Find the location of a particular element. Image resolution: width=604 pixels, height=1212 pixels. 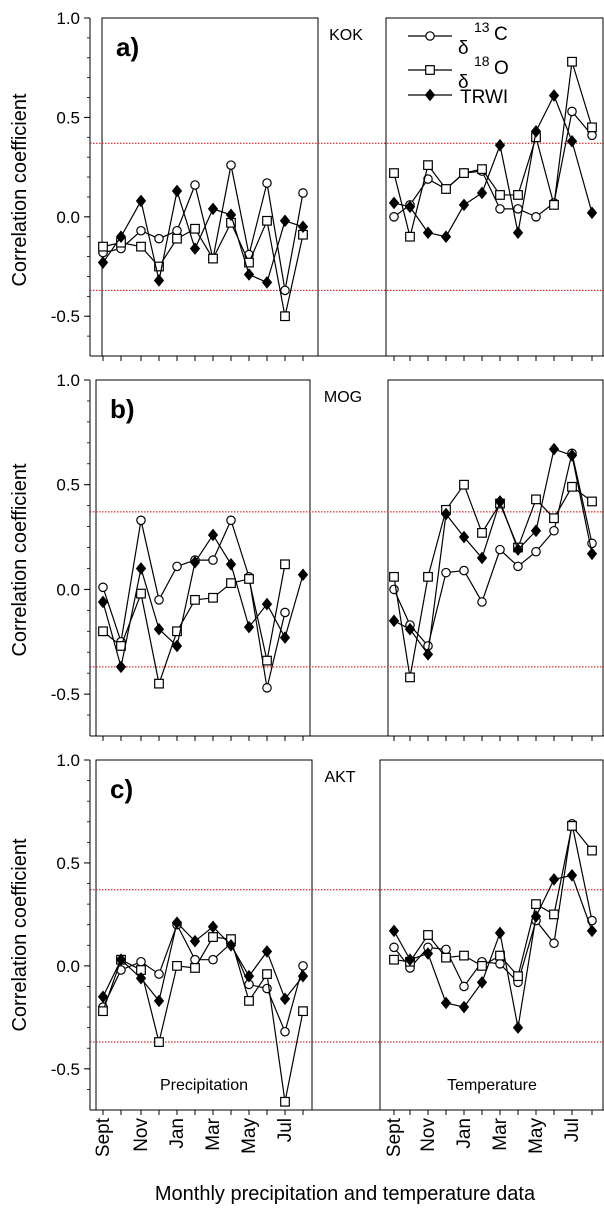

panel-label: a) is located at coordinates (127, 47).